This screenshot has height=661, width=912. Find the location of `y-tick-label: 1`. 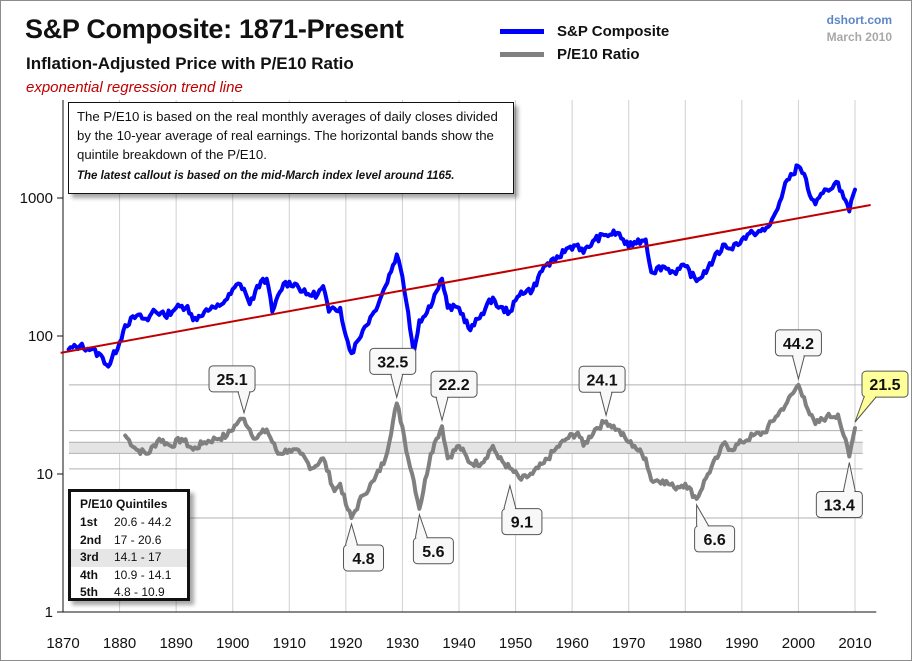

y-tick-label: 1 is located at coordinates (49, 612).